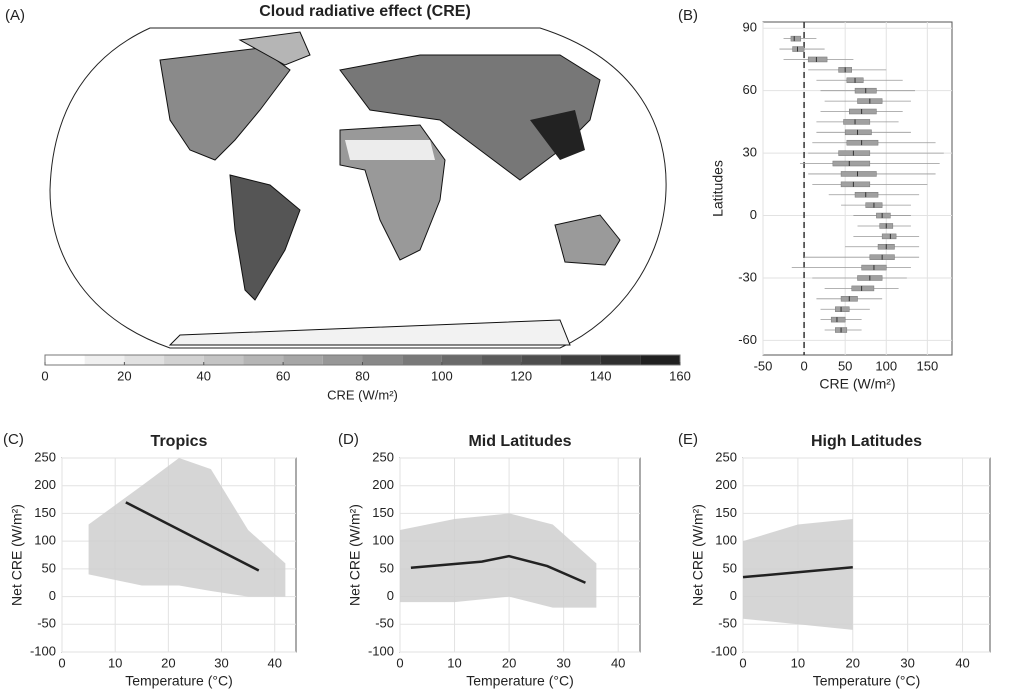 The image size is (1024, 694). What do you see at coordinates (519, 441) in the screenshot?
I see `chart-title: Mid Latitudes` at bounding box center [519, 441].